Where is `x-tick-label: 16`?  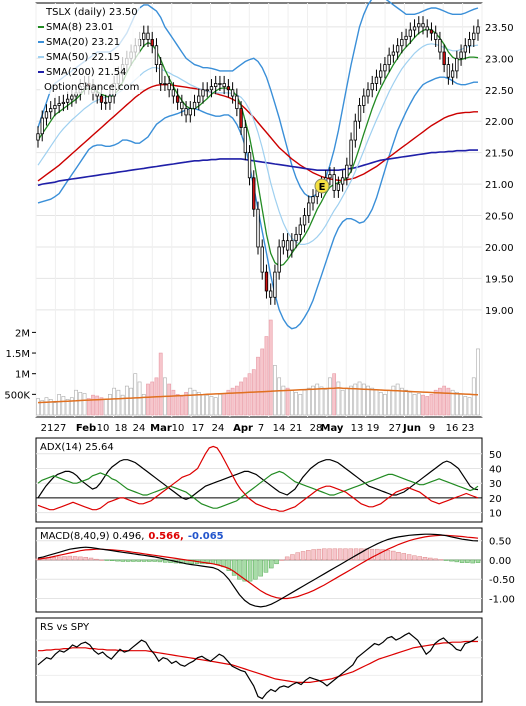
x-tick-label: 16 is located at coordinates (452, 428).